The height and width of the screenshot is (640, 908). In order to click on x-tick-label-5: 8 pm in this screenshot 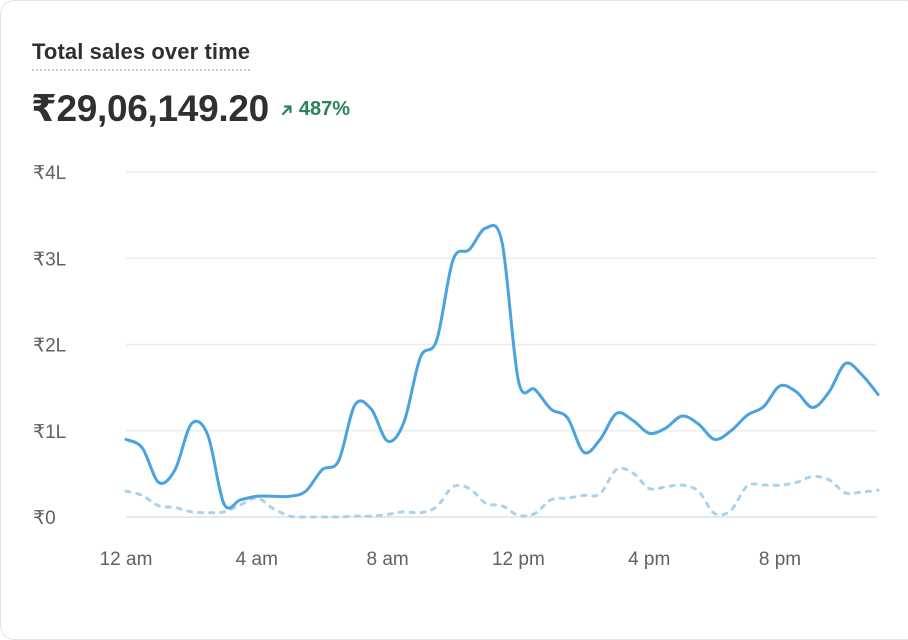, I will do `click(780, 559)`.